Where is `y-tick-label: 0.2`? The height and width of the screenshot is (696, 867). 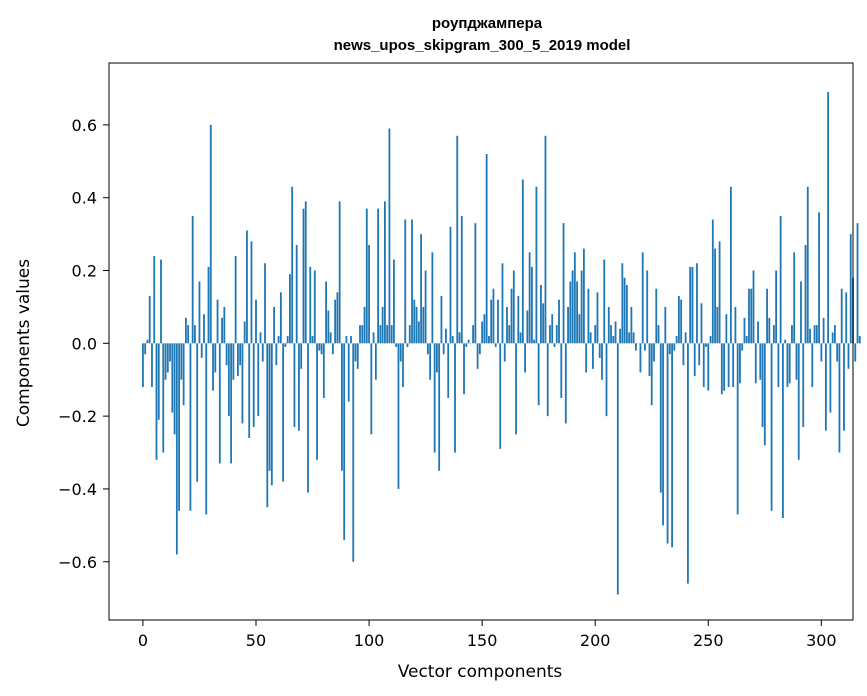 y-tick-label: 0.2 is located at coordinates (84, 271).